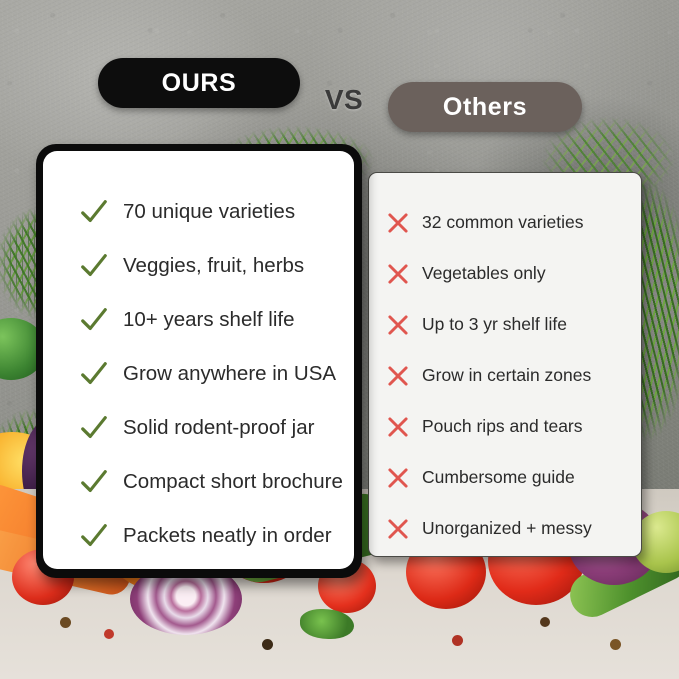 This screenshot has height=679, width=679. I want to click on ours-feature-label: Packets neatly in order, so click(227, 535).